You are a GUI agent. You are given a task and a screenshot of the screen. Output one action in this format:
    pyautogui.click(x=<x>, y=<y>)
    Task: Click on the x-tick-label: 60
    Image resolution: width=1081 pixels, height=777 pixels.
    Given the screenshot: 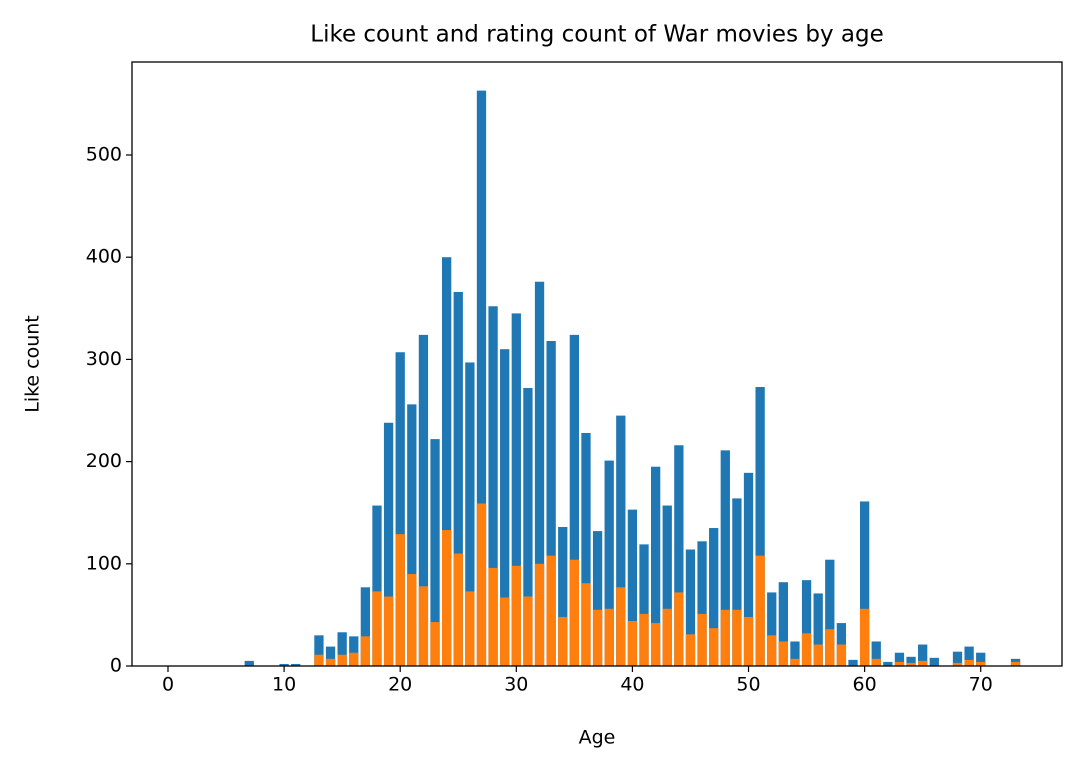 What is the action you would take?
    pyautogui.click(x=865, y=685)
    